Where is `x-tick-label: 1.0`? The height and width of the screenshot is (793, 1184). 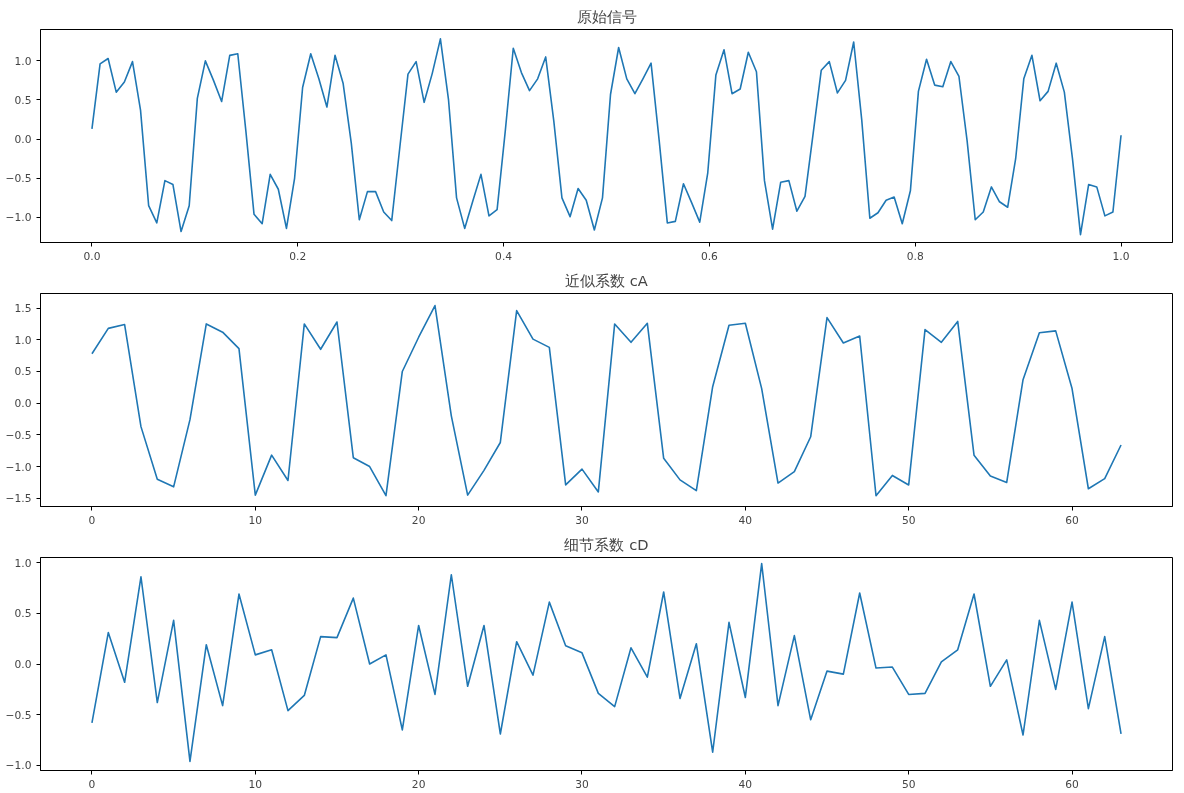
x-tick-label: 1.0 is located at coordinates (1121, 256).